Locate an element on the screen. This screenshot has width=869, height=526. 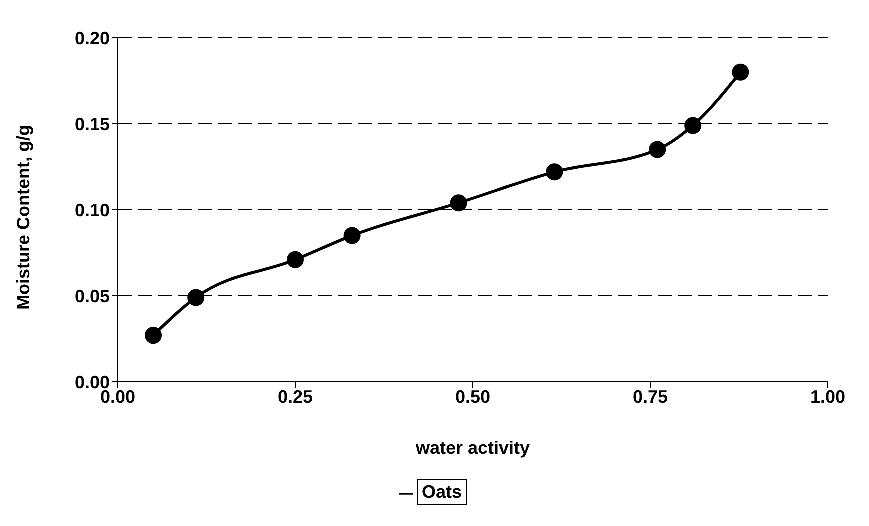
y-tick-label: 0.15 is located at coordinates (92, 124).